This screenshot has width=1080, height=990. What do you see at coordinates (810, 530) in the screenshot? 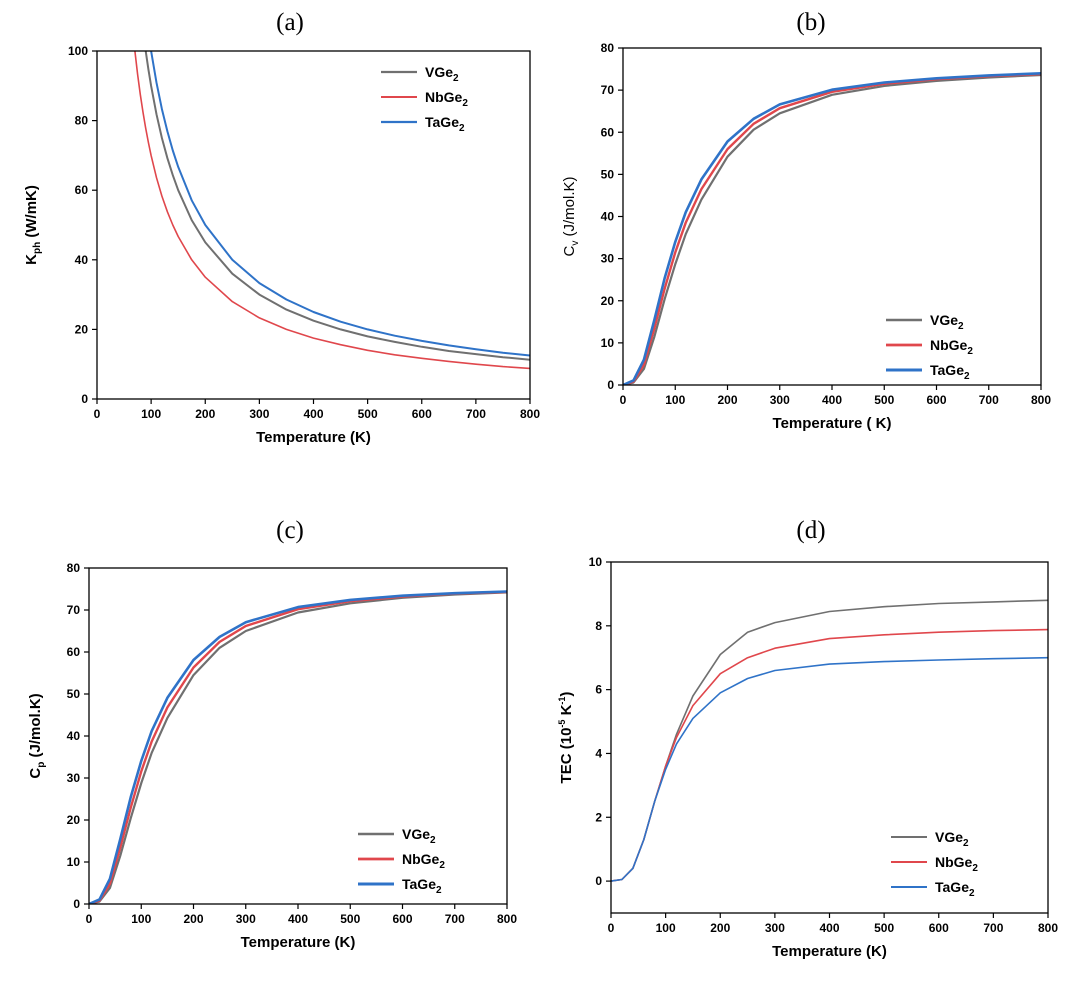
I see `panel-label: (d)` at bounding box center [810, 530].